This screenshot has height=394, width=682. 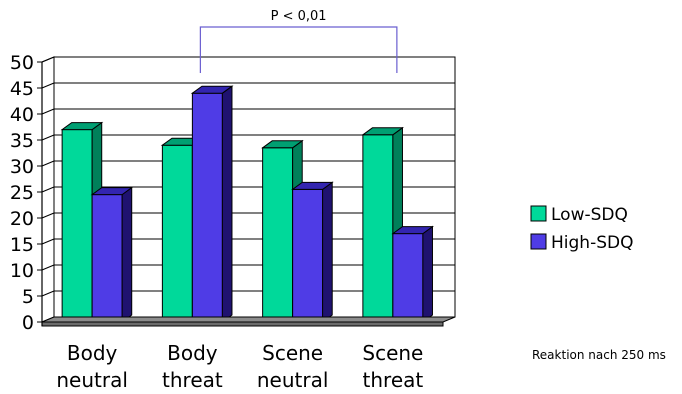 I want to click on y-tick-label: 30, so click(x=22, y=167).